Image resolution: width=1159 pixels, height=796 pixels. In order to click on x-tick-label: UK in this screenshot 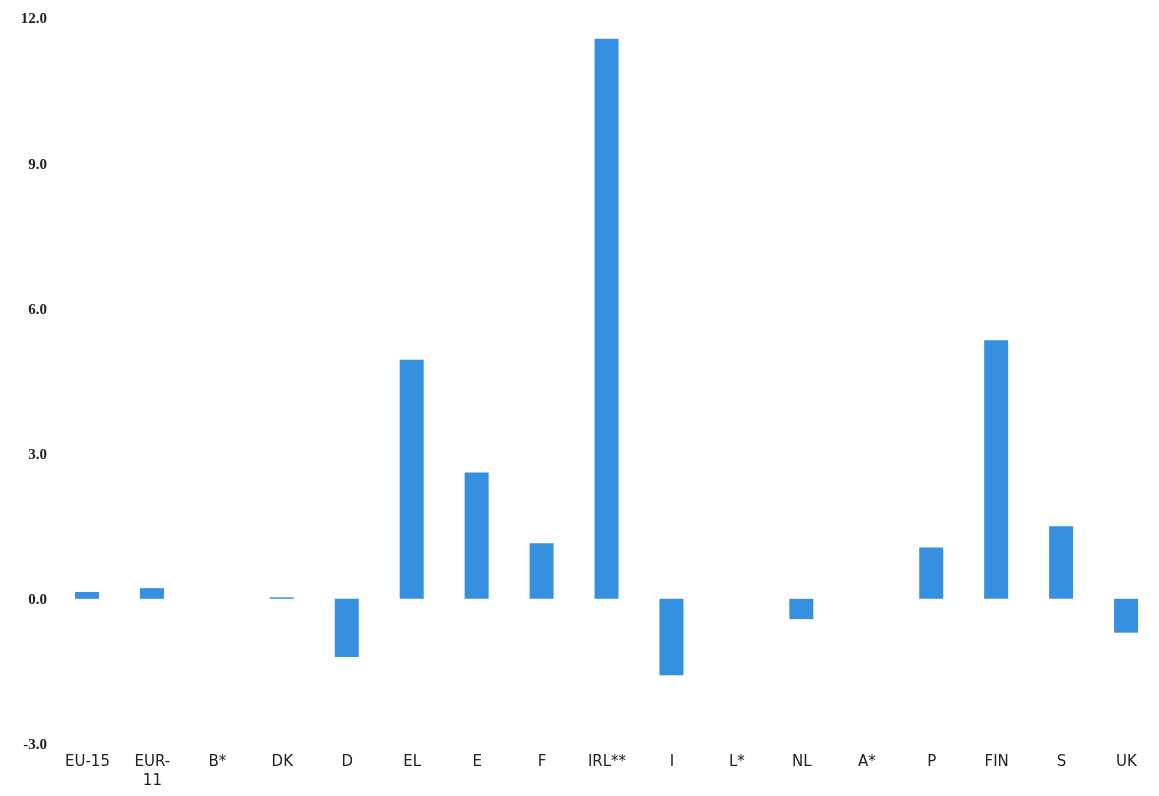, I will do `click(1127, 761)`.